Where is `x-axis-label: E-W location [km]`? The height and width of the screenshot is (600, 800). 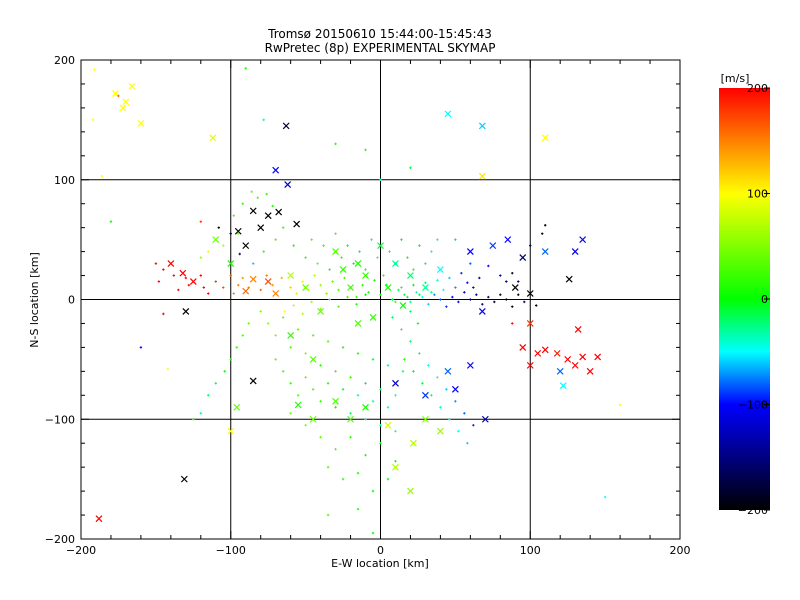 x-axis-label: E-W location [km] is located at coordinates (380, 563).